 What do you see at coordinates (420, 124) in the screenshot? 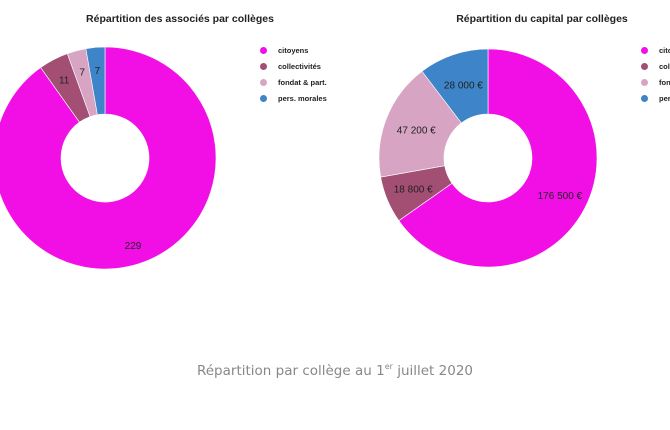
I see `donut-slice-fondat` at bounding box center [420, 124].